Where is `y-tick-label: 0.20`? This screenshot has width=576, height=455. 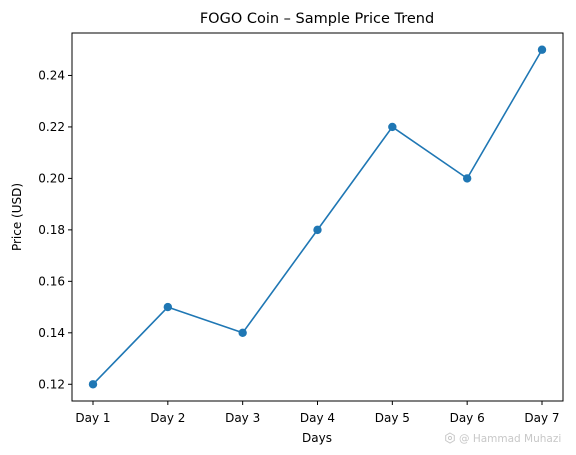 y-tick-label: 0.20 is located at coordinates (51, 178).